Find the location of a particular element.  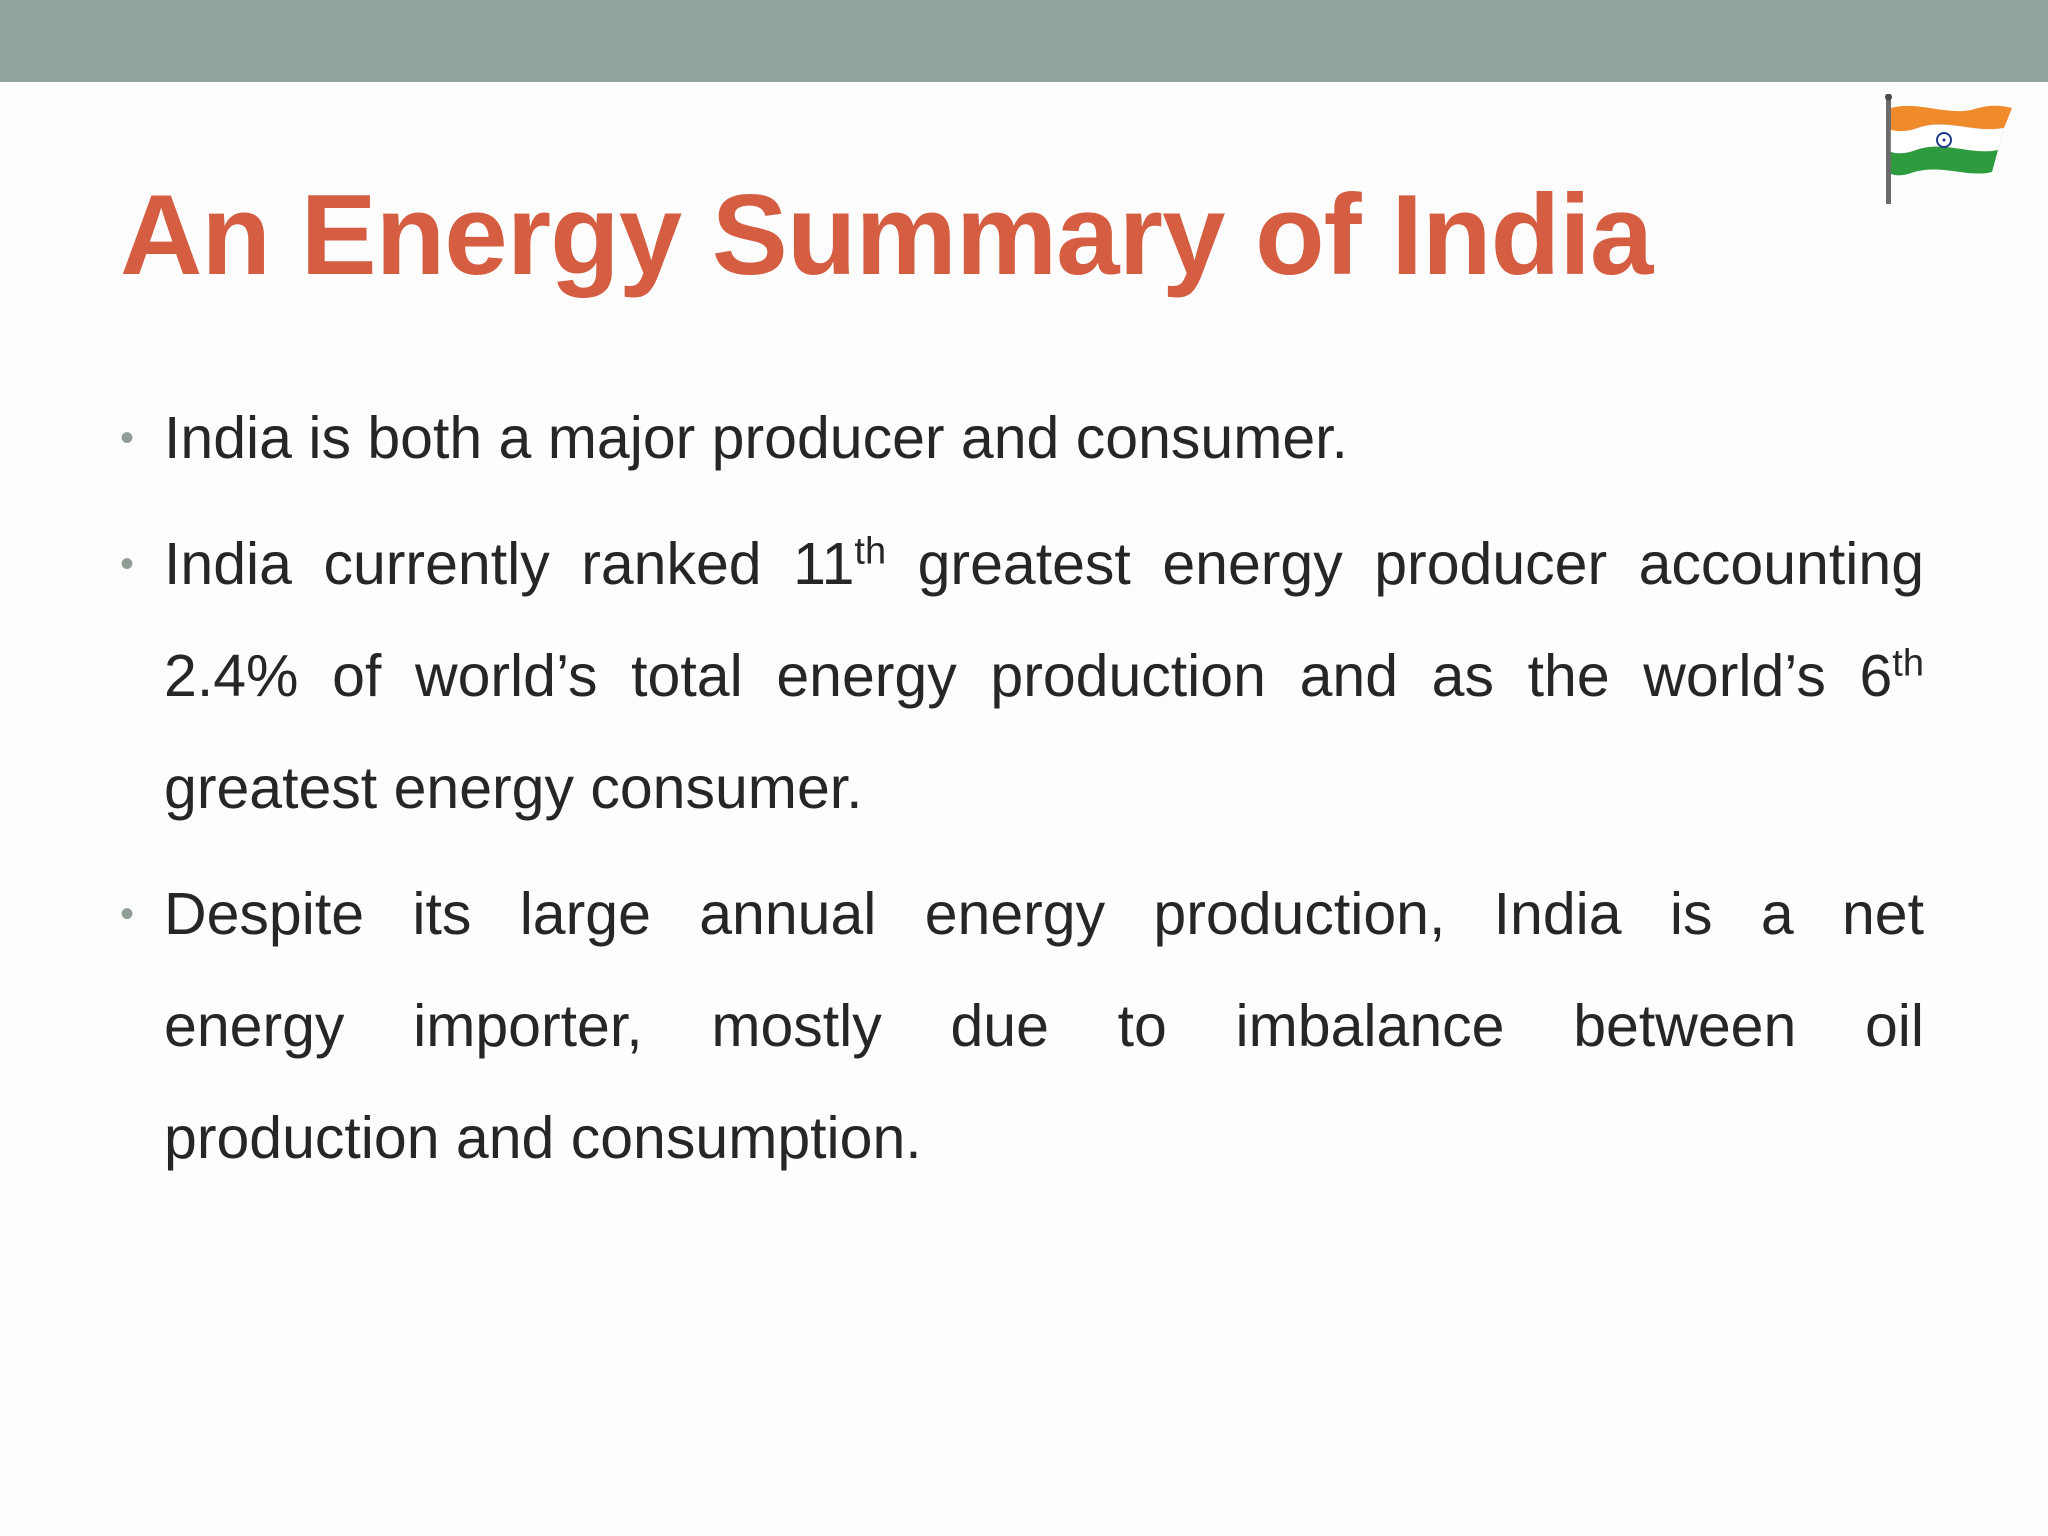

page-title: An Energy Summary of India is located at coordinates (886, 235).